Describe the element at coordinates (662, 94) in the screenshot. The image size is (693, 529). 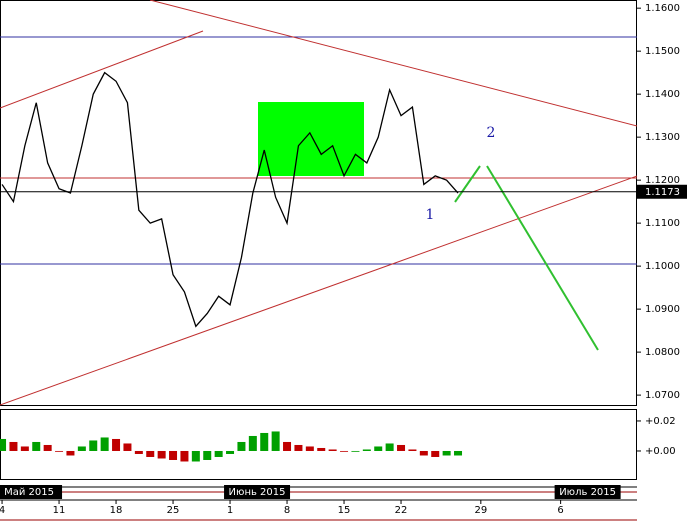
I see `y-tick-label: 1.1400` at that location.